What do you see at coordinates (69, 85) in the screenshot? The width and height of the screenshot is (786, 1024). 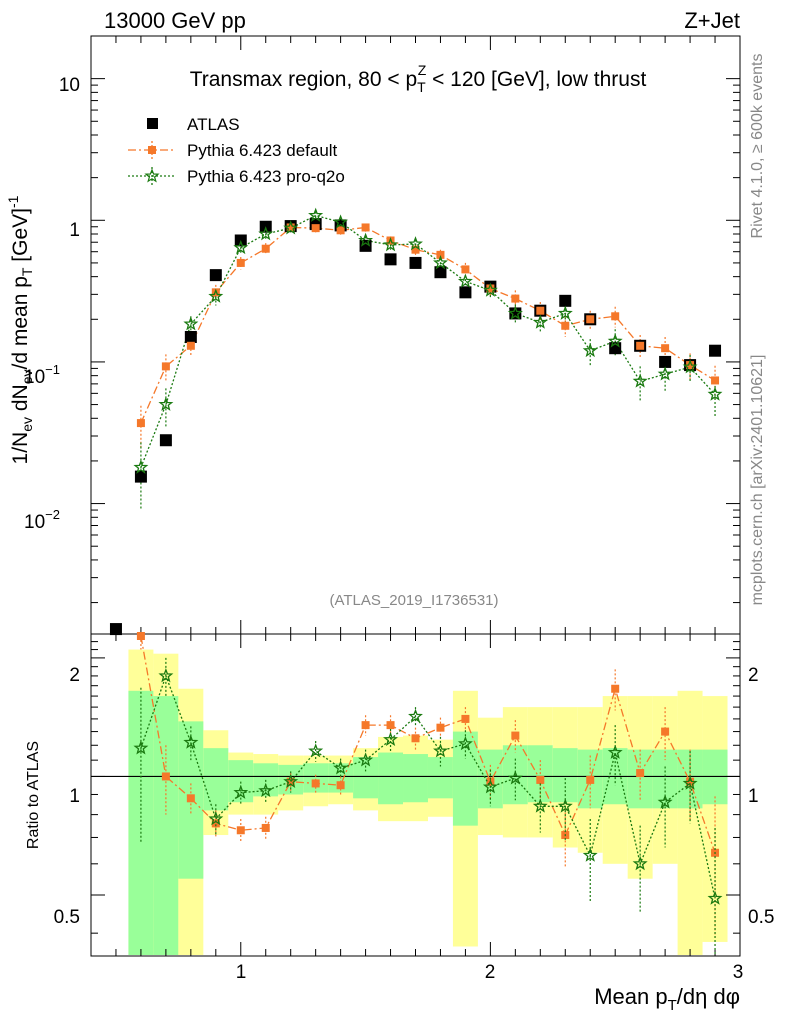 I see `y-tick-label-10: 10` at bounding box center [69, 85].